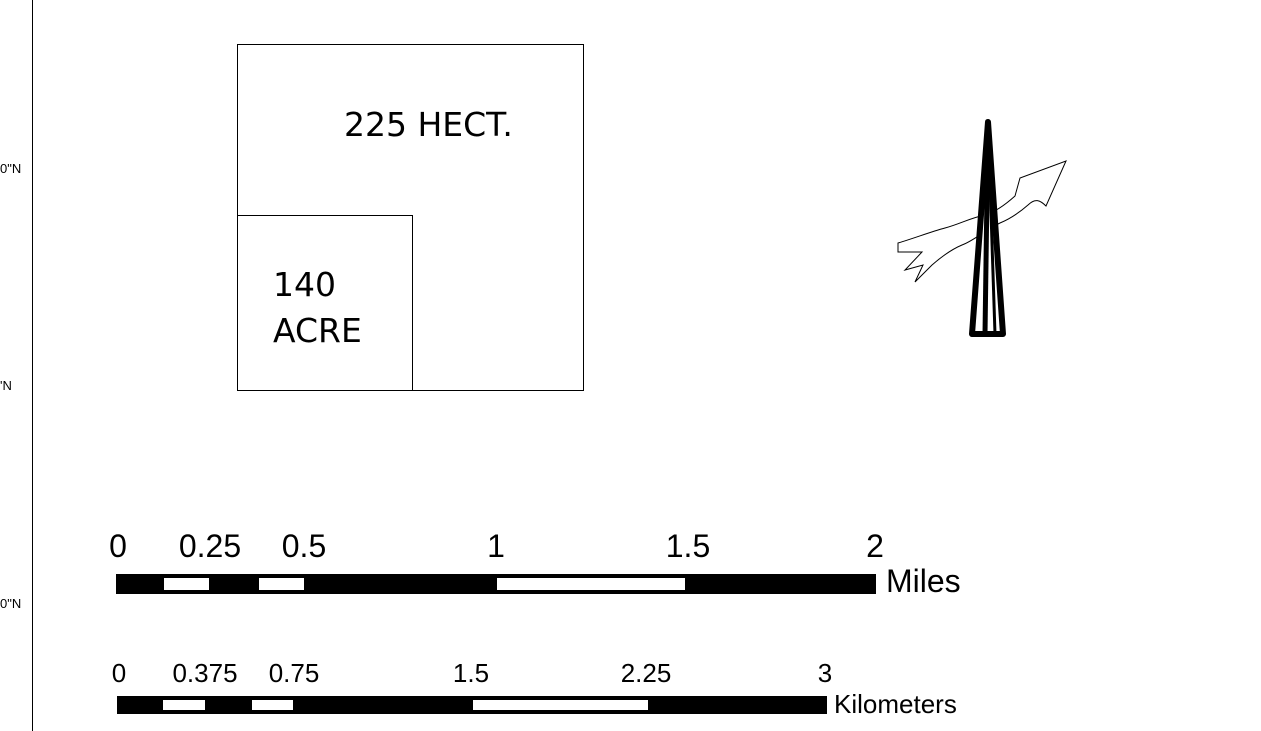 The height and width of the screenshot is (731, 1261). What do you see at coordinates (875, 546) in the screenshot?
I see `miles-tick-label: 2` at bounding box center [875, 546].